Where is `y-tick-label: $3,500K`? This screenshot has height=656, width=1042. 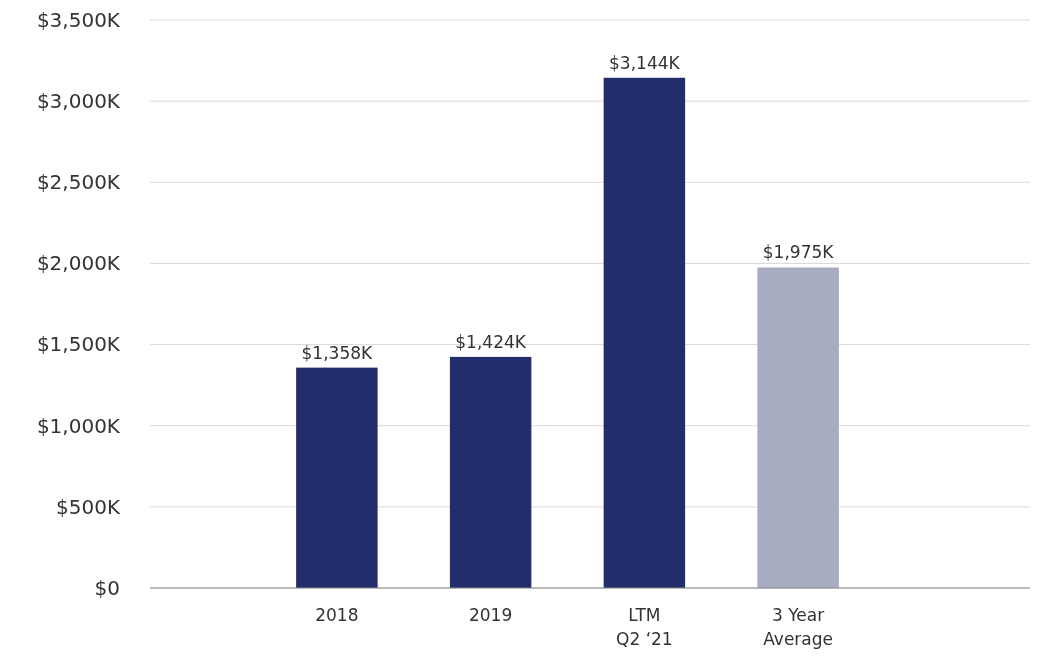 y-tick-label: $3,500K is located at coordinates (78, 19).